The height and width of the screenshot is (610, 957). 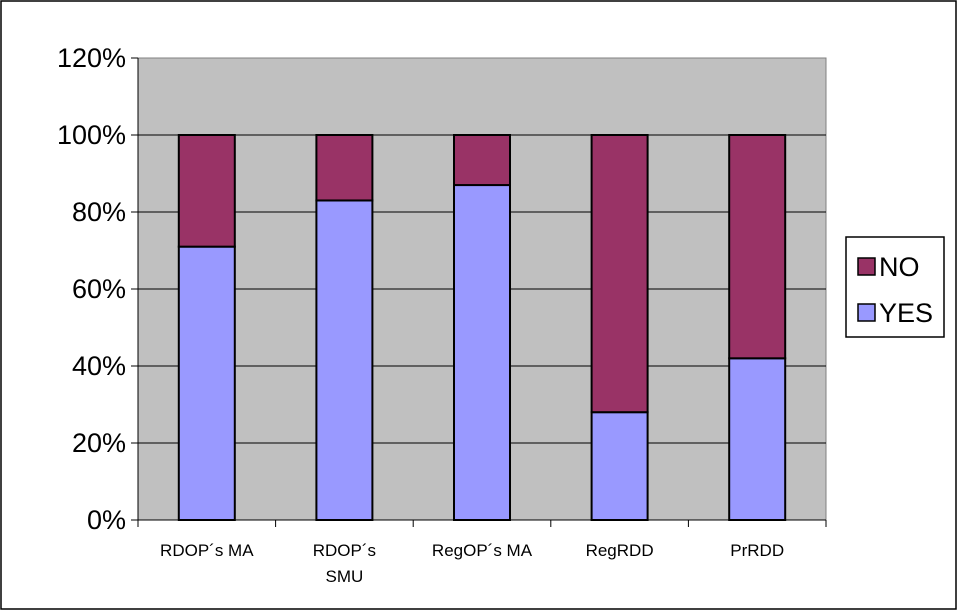 I want to click on y-tick-label: 80%, so click(x=99, y=212).